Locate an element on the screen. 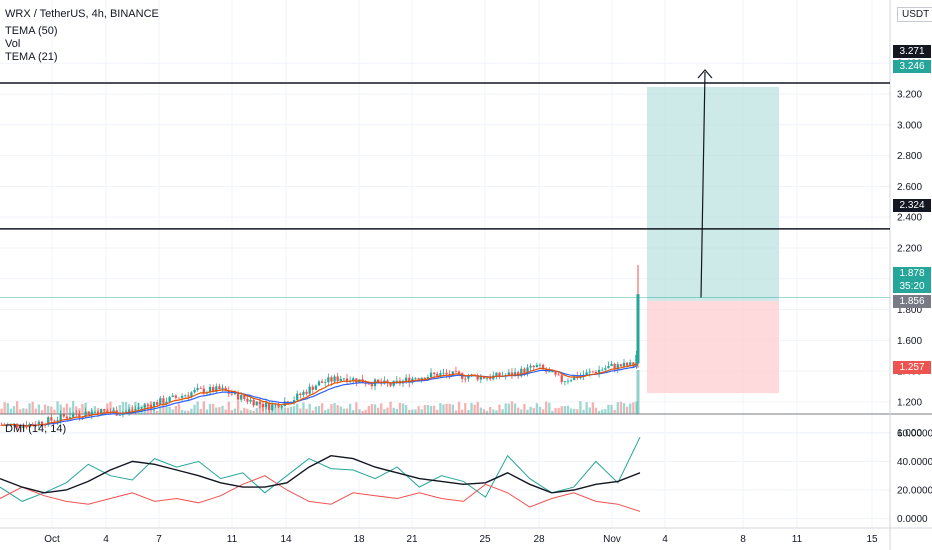 This screenshot has height=550, width=932. currency-label: USDT is located at coordinates (914, 14).